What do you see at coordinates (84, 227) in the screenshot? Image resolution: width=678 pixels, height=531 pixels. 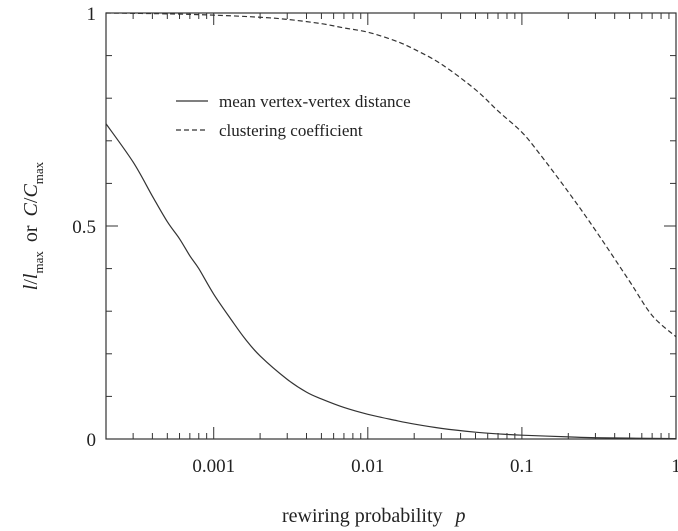 I see `y-tick-label: 0.5` at bounding box center [84, 227].